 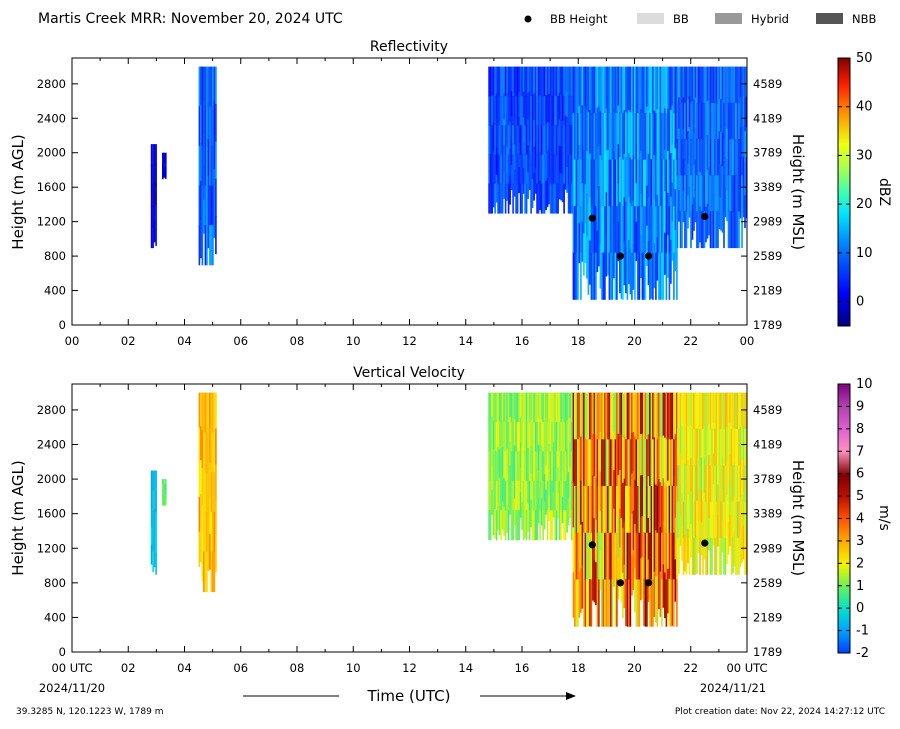 What do you see at coordinates (649, 256) in the screenshot?
I see `bb-height-marker` at bounding box center [649, 256].